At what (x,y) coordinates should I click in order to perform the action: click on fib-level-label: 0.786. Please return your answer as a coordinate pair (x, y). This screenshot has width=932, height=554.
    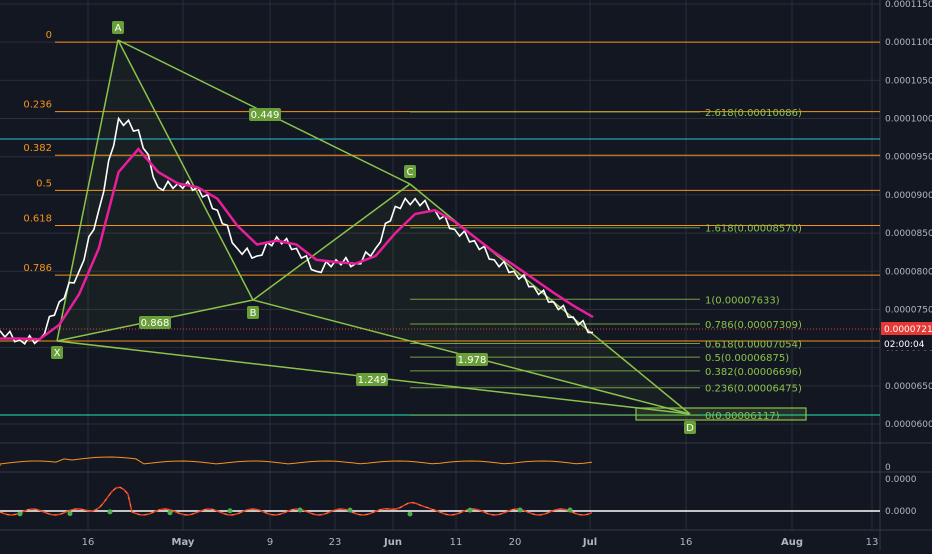
    Looking at the image, I should click on (37, 268).